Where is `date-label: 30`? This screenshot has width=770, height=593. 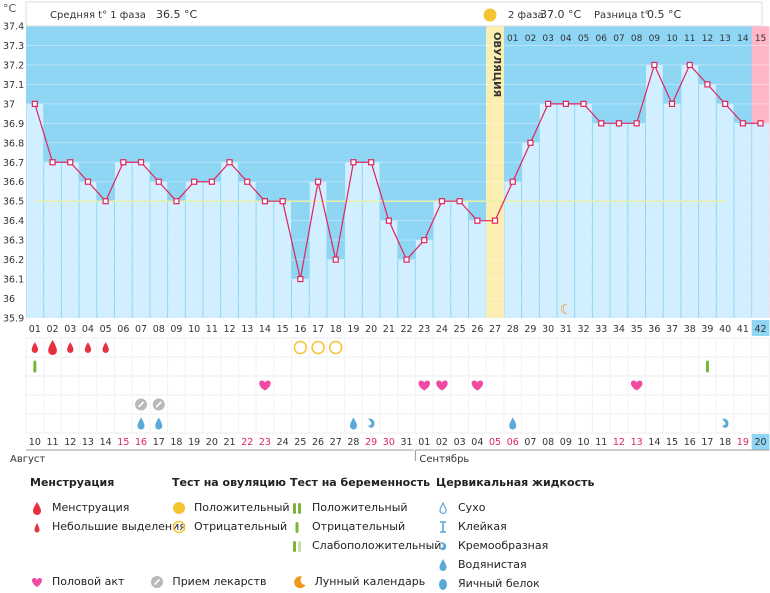
date-label: 30 is located at coordinates (389, 442).